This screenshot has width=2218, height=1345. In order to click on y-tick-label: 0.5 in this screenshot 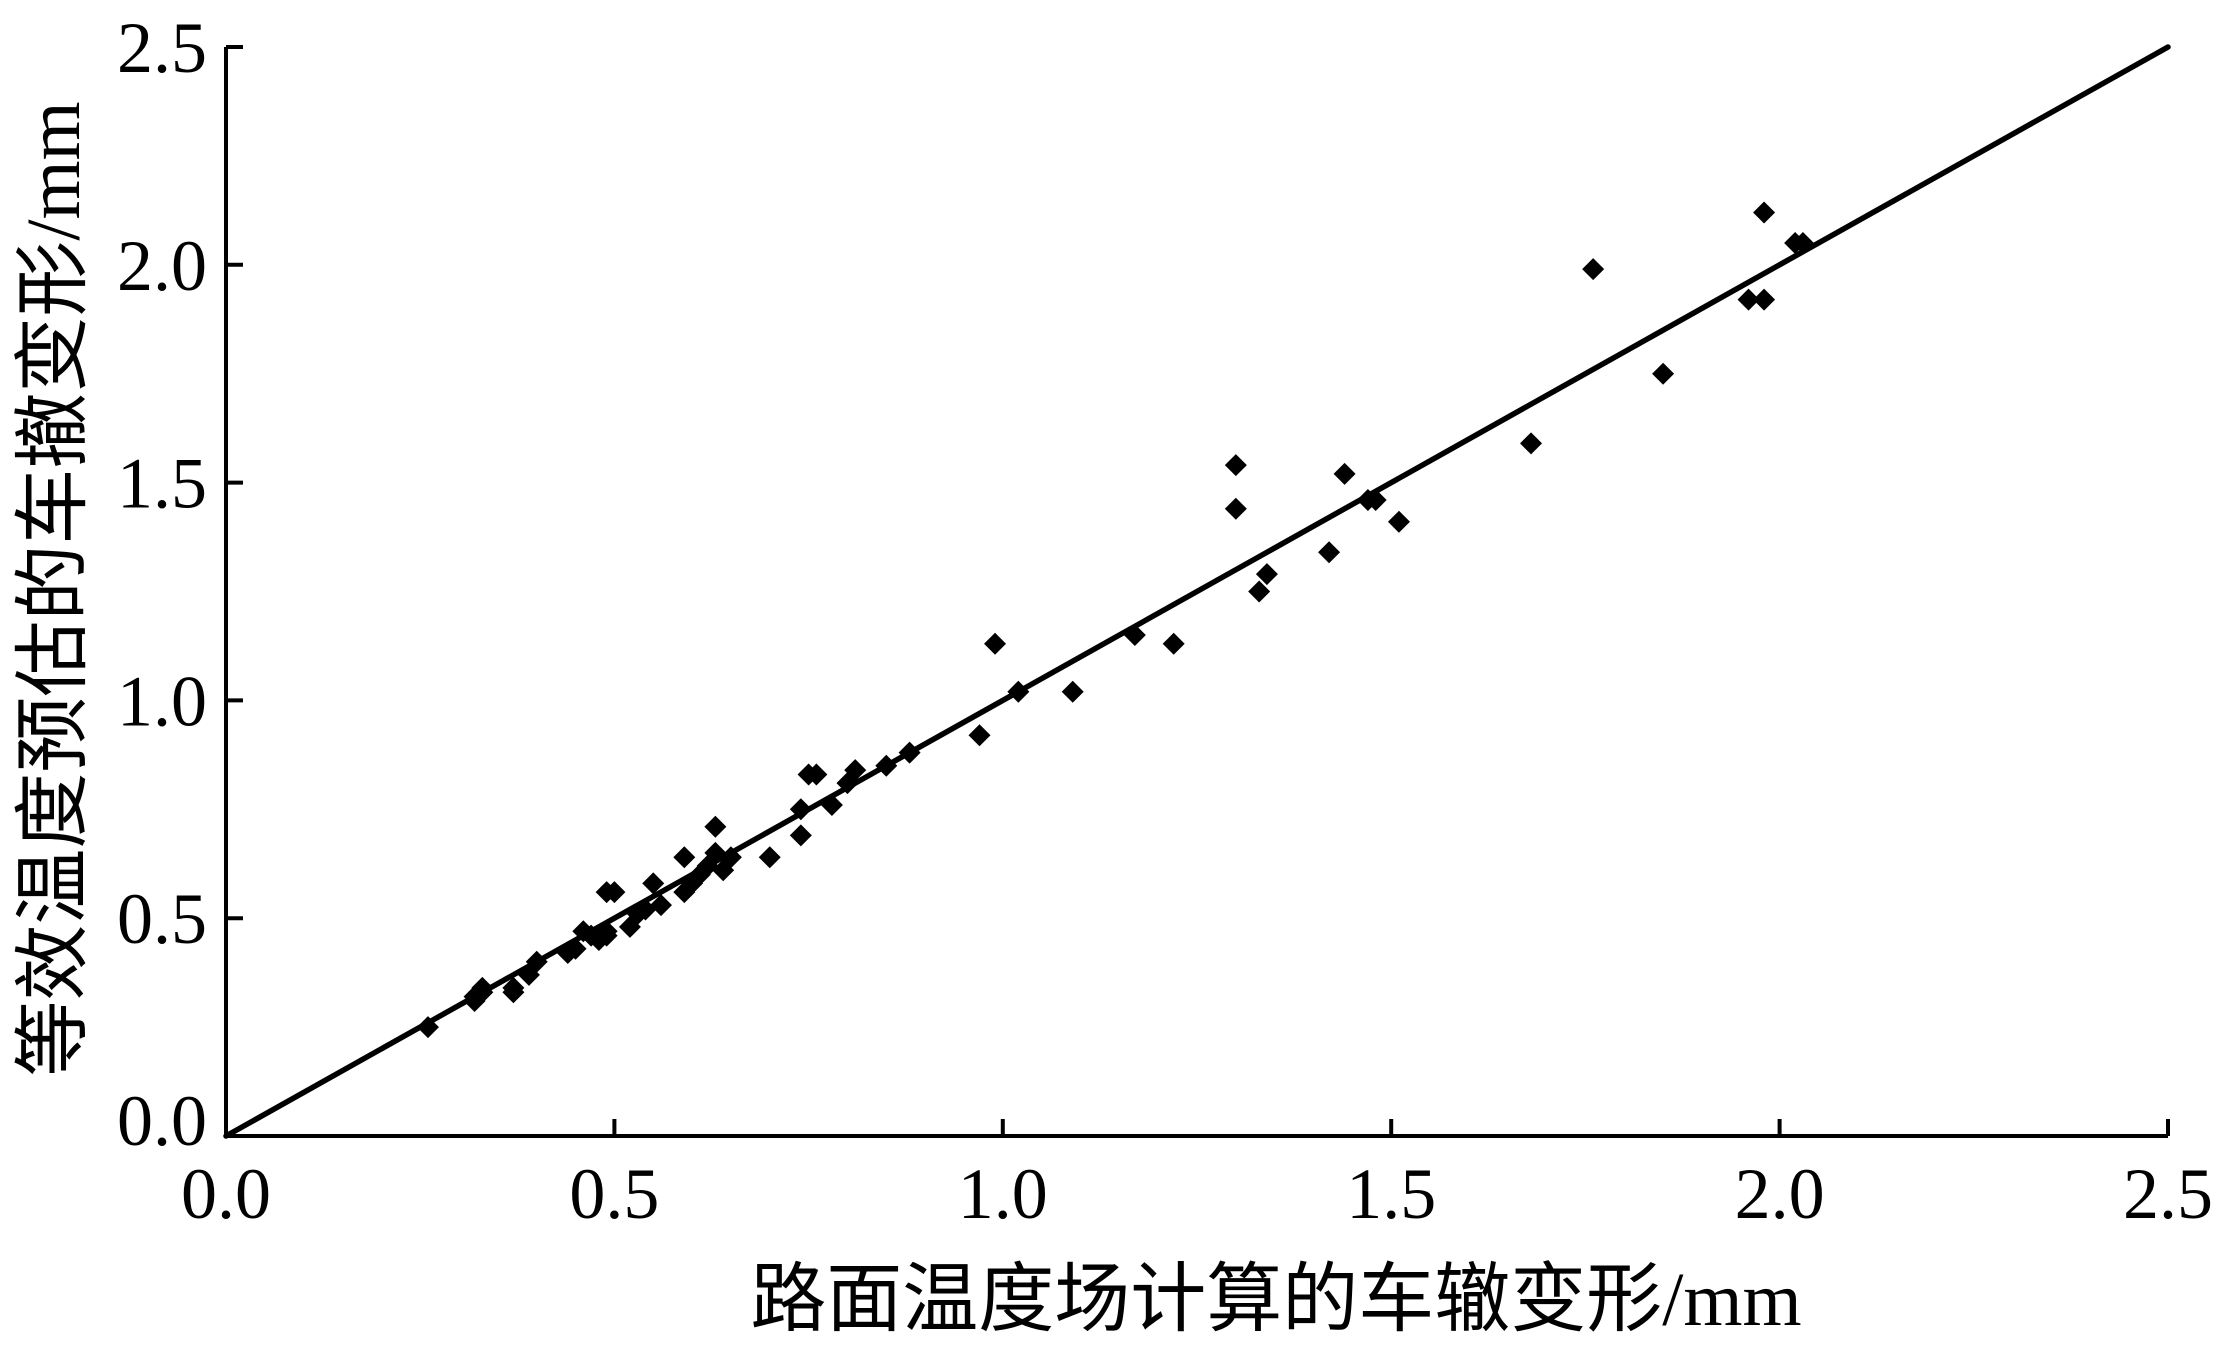, I will do `click(162, 919)`.